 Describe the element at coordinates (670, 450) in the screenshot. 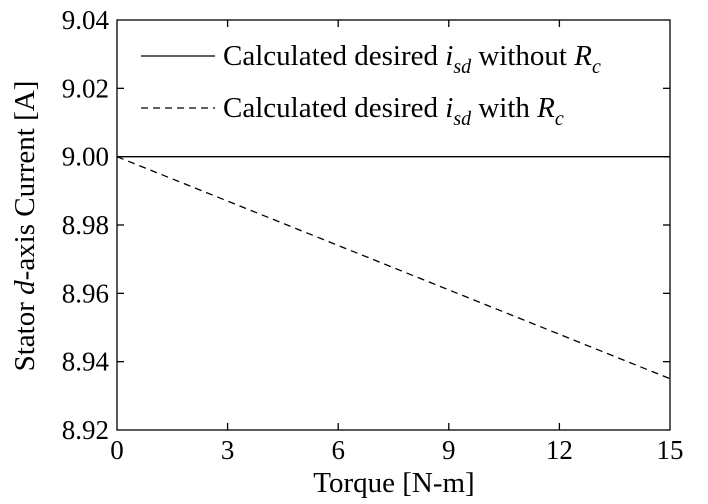

I see `x-tick-label: 15` at that location.